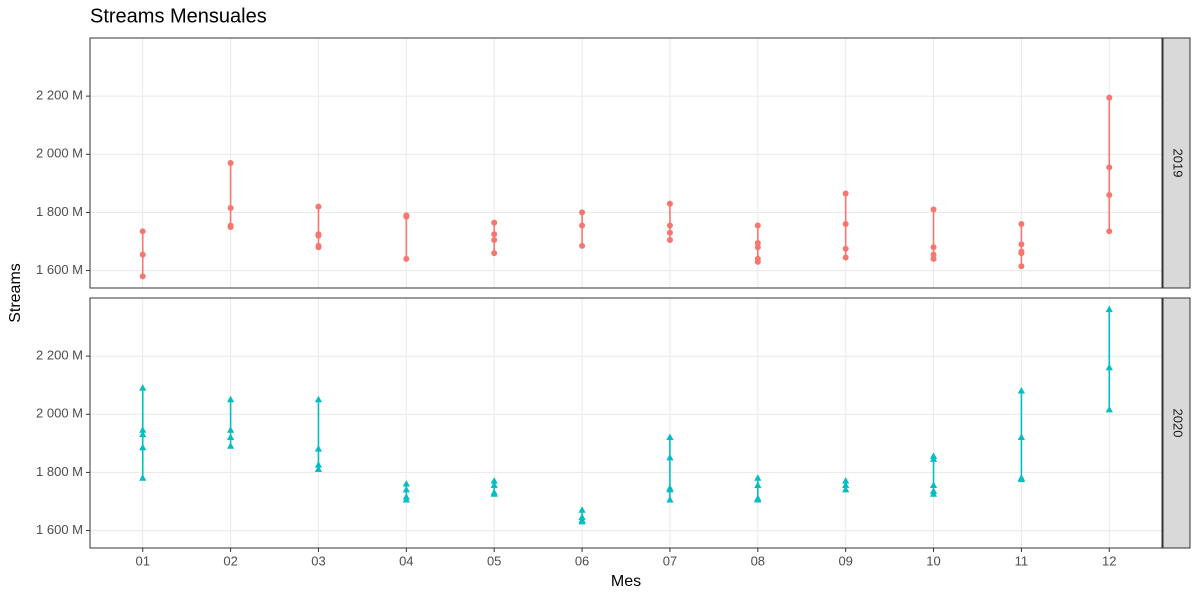  What do you see at coordinates (230, 560) in the screenshot?
I see `x-tick-label: 02` at bounding box center [230, 560].